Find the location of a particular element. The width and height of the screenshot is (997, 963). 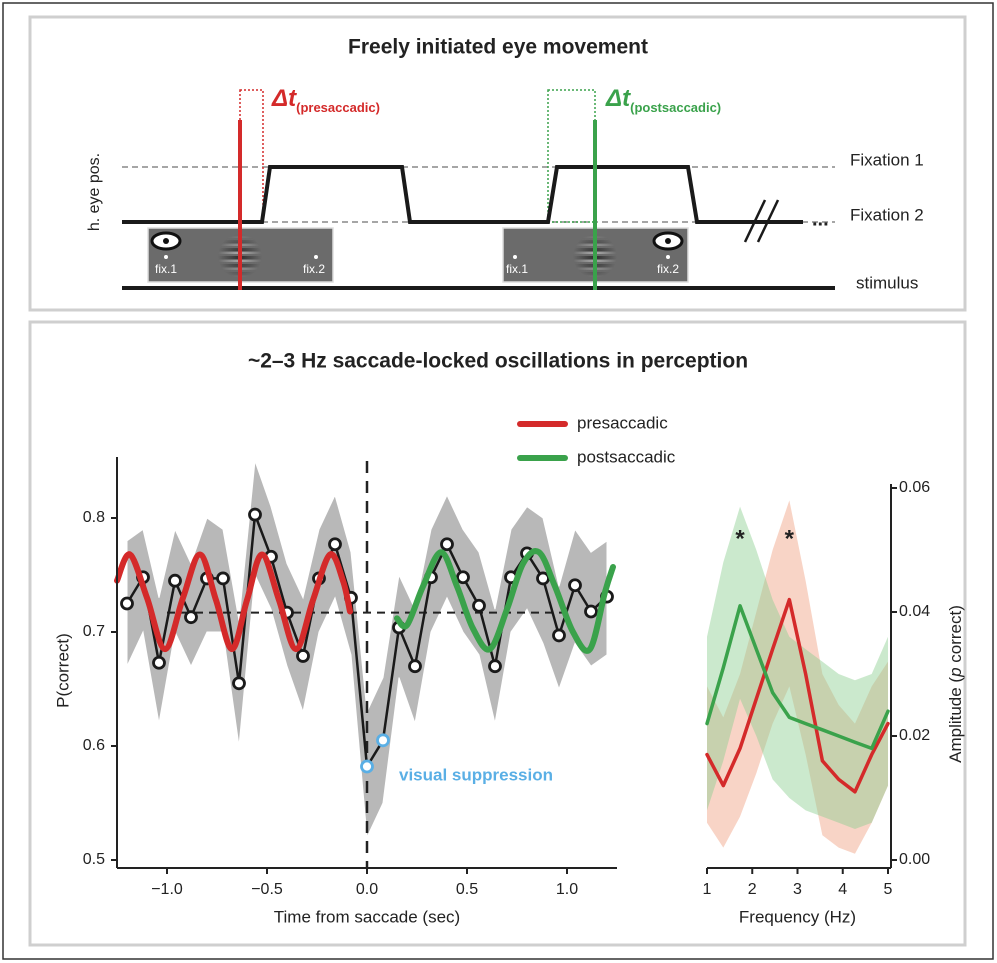

y-axis-label-part: p is located at coordinates (955, 672).